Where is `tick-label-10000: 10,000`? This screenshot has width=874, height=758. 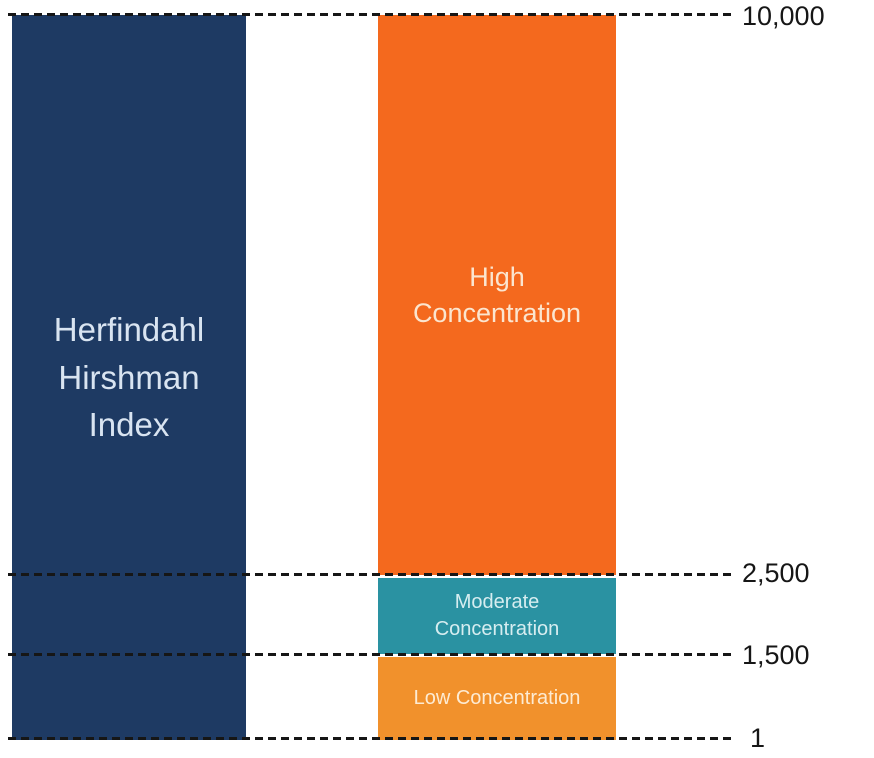
tick-label-10000: 10,000 is located at coordinates (783, 16).